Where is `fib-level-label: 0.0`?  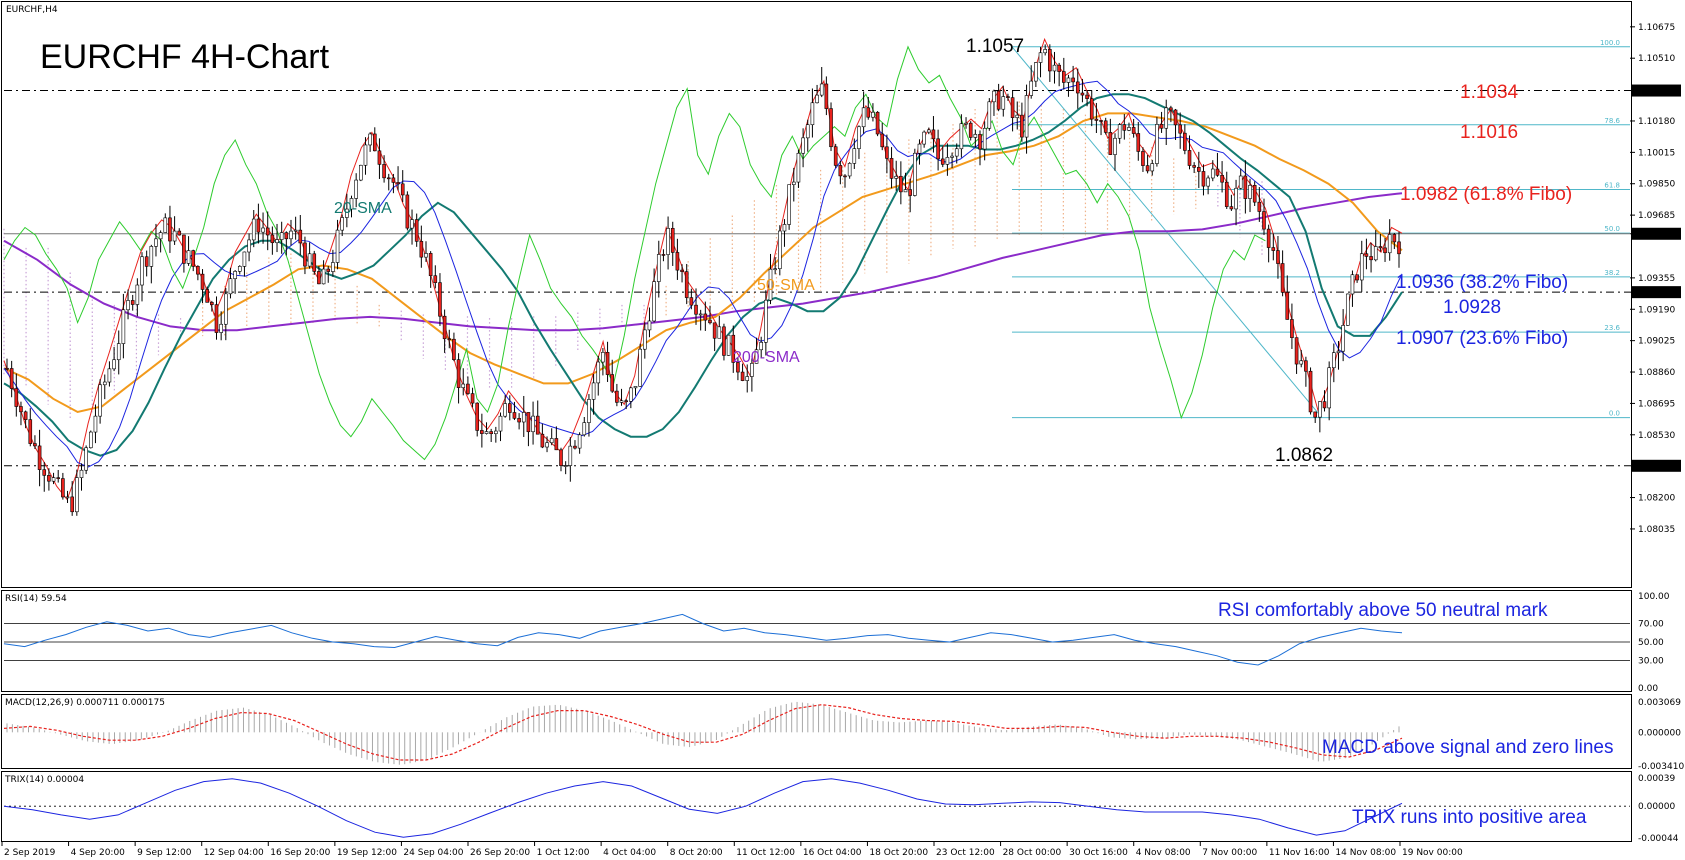
fib-level-label: 0.0 is located at coordinates (1614, 414).